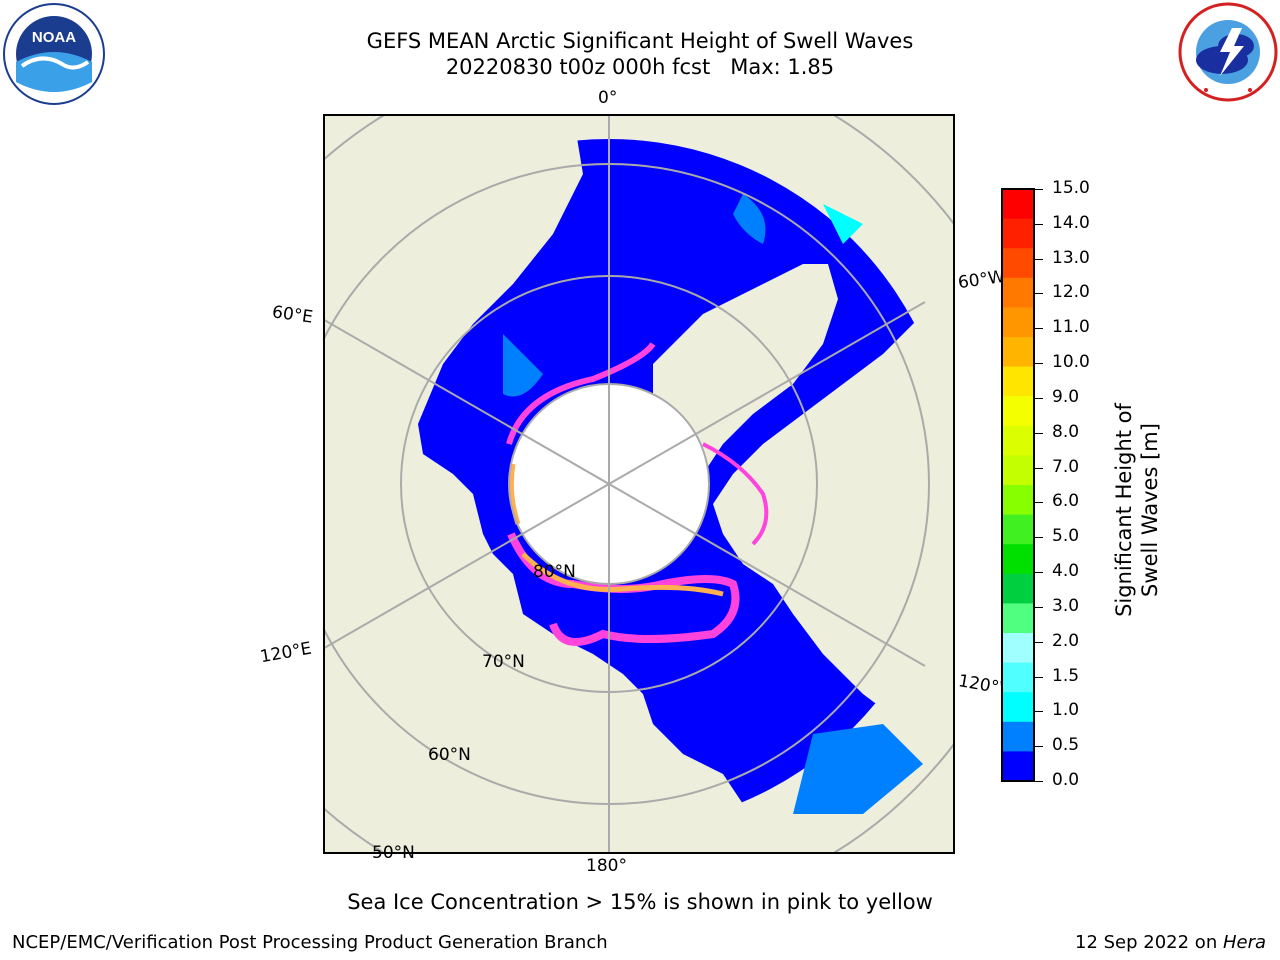 This screenshot has width=1280, height=960. I want to click on colorbar-tick-label: 9.0, so click(1066, 396).